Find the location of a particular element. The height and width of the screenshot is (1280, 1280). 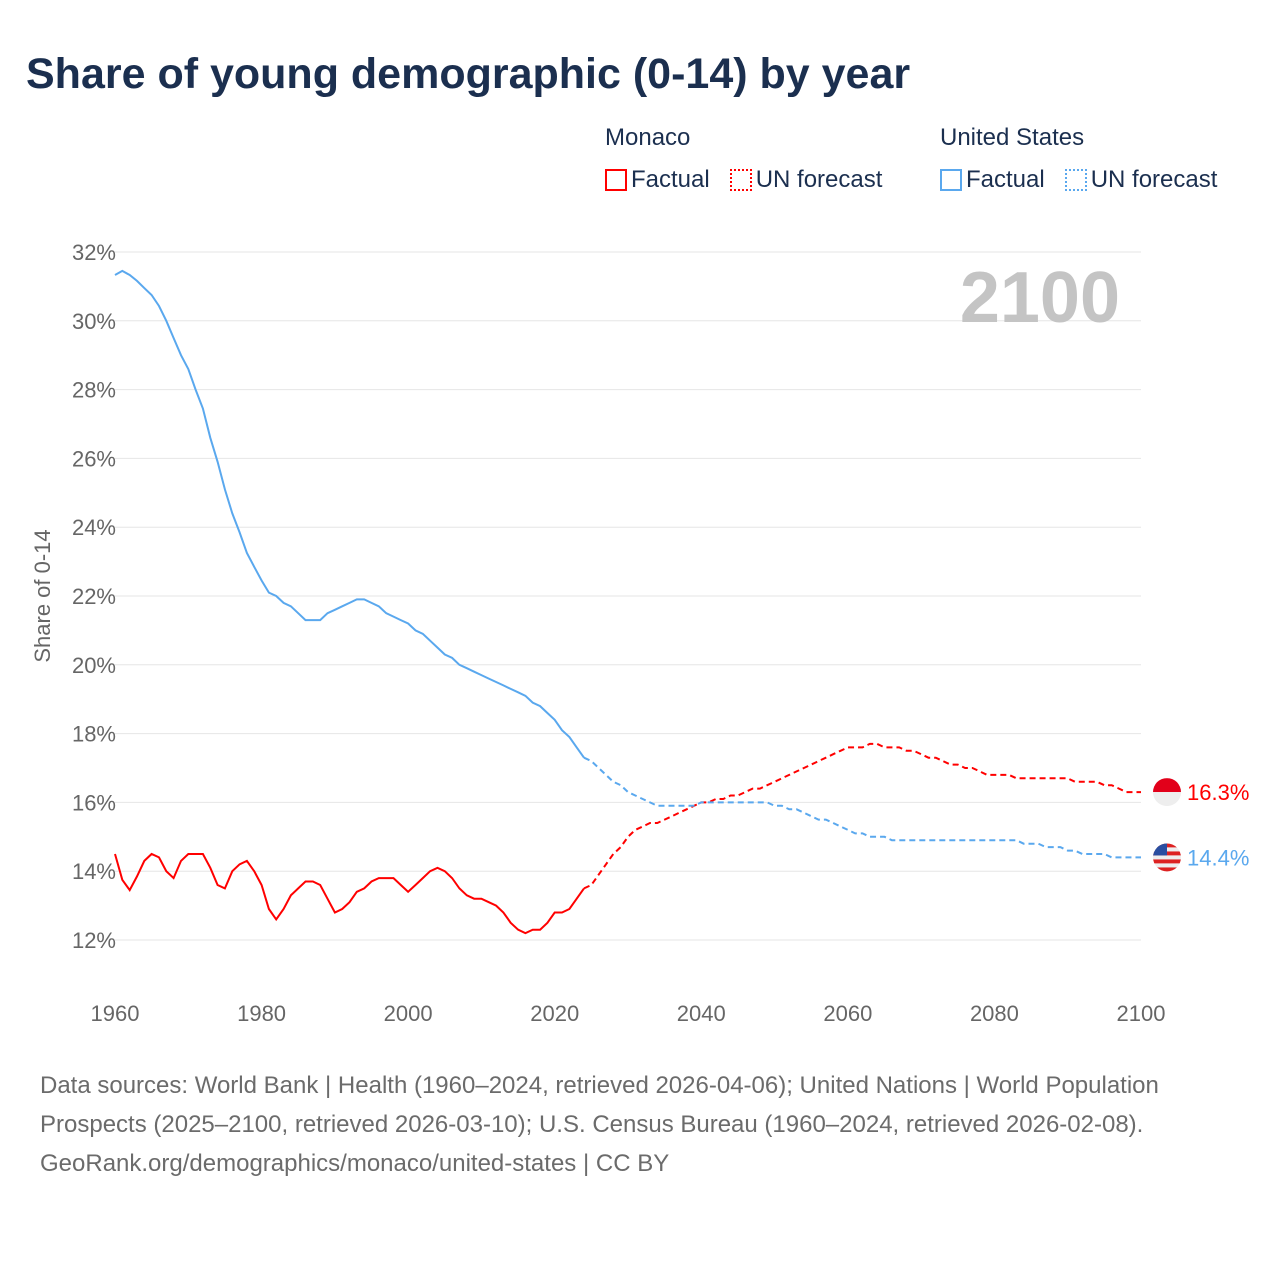

y-tick-label: 28% is located at coordinates (94, 390).